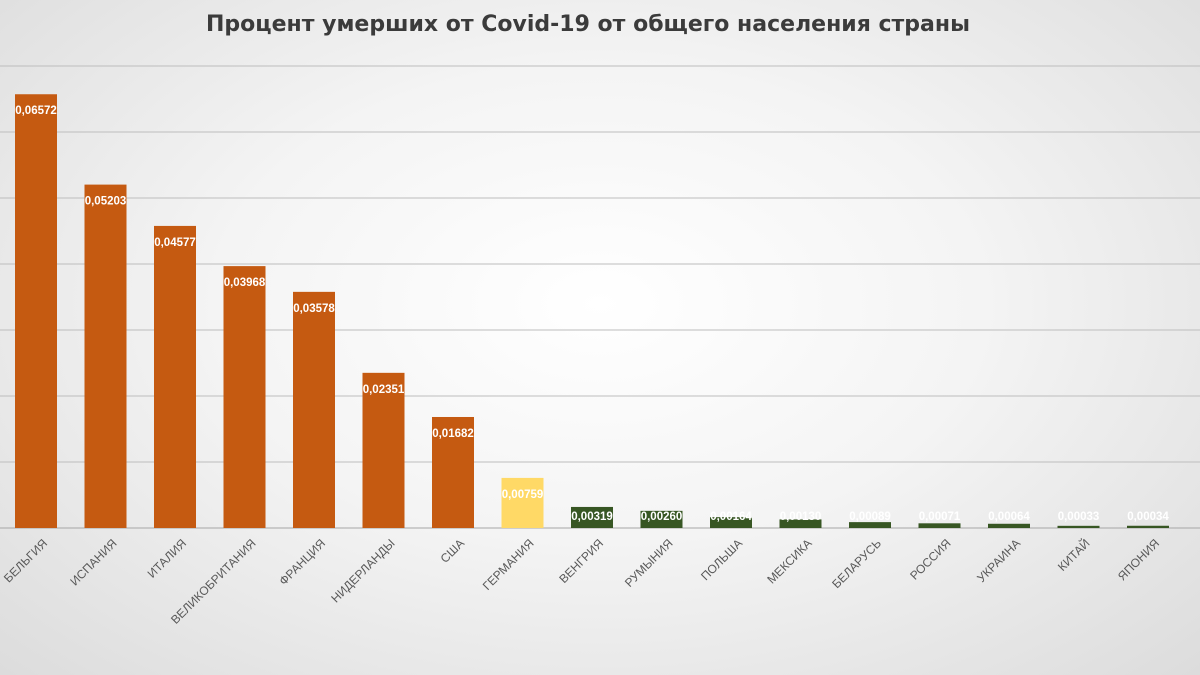 The image size is (1200, 675). What do you see at coordinates (789, 561) in the screenshot?
I see `x-tick-label: МЕКСИКА` at bounding box center [789, 561].